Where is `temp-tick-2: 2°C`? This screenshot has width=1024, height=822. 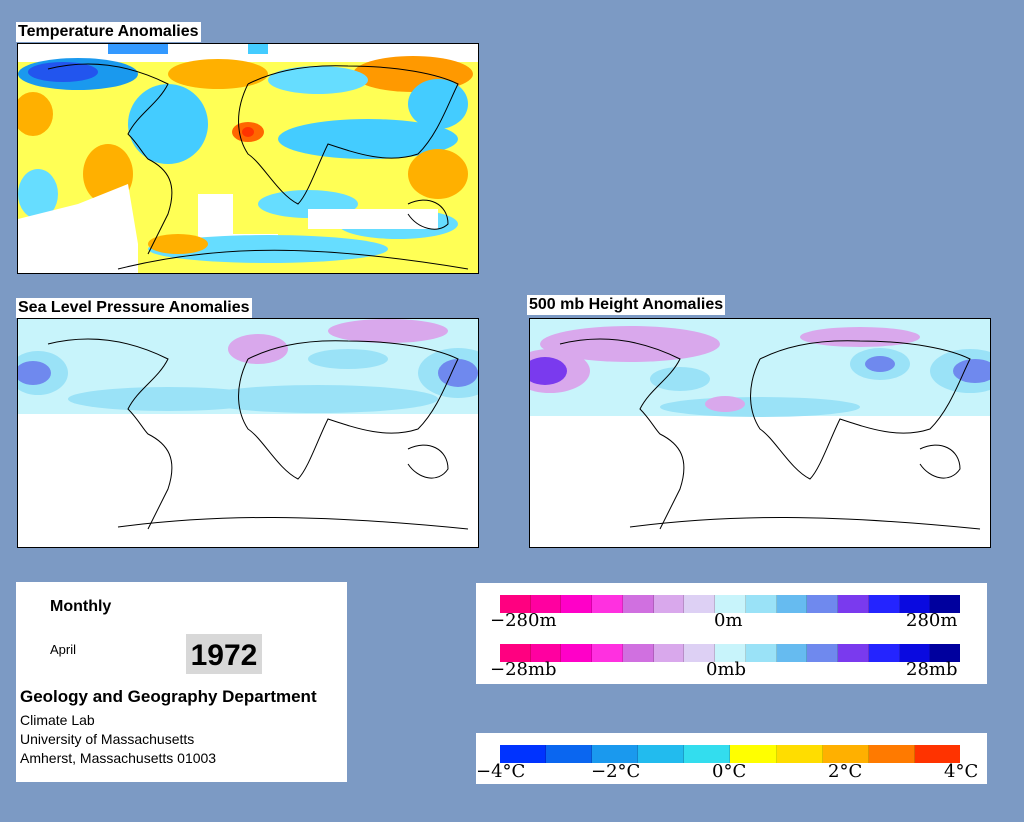
temp-tick-2: 2°C is located at coordinates (845, 771).